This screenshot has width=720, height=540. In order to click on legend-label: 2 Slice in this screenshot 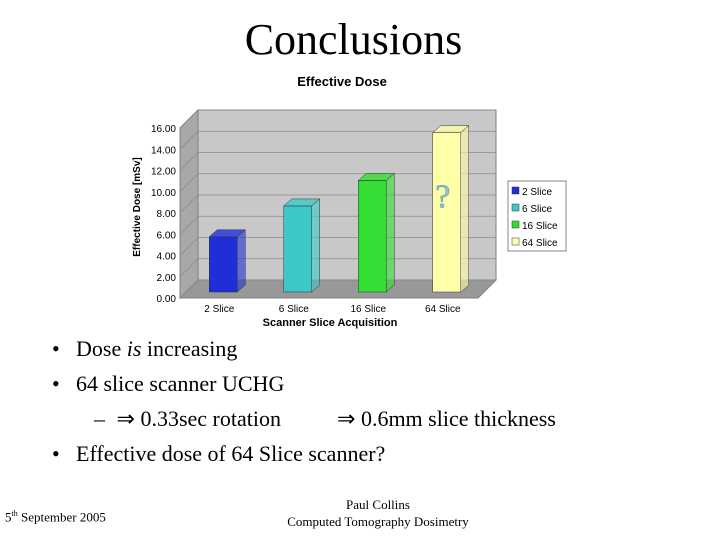, I will do `click(537, 192)`.